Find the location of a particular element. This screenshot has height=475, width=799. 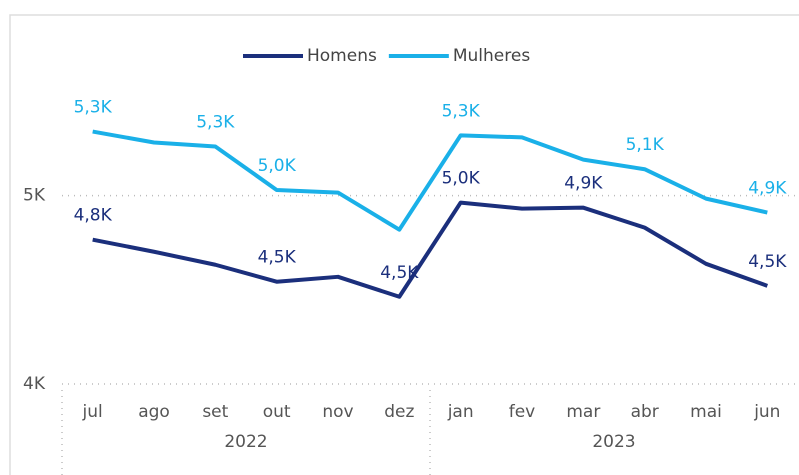

x-tick-label: dez is located at coordinates (399, 412).